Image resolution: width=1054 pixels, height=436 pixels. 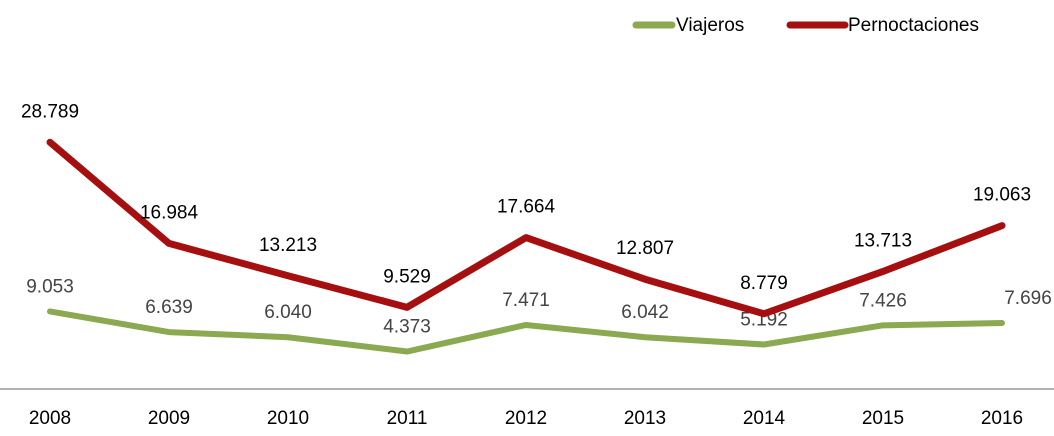 I want to click on x-tick-label: 2014, so click(x=764, y=418).